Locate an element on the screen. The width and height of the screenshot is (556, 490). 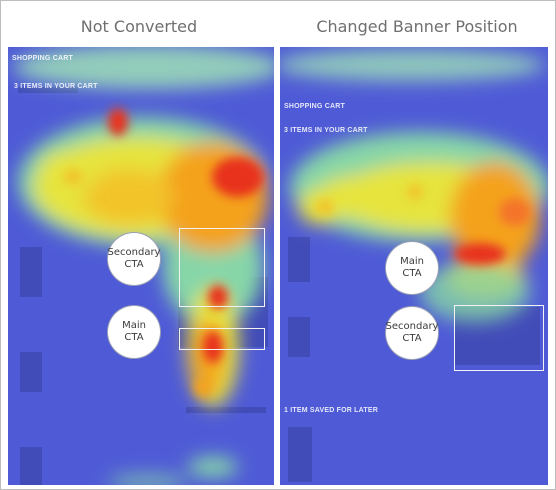
left-panel-title: Not Converted is located at coordinates (139, 26).